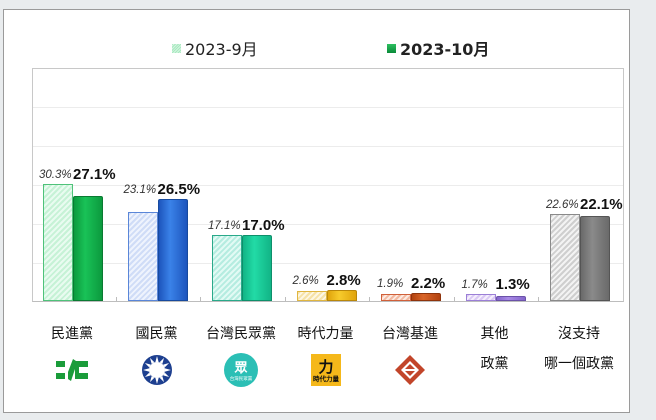 This screenshot has width=656, height=420. What do you see at coordinates (445, 49) in the screenshot?
I see `legend-label-oct: 2023-10月` at bounding box center [445, 49].